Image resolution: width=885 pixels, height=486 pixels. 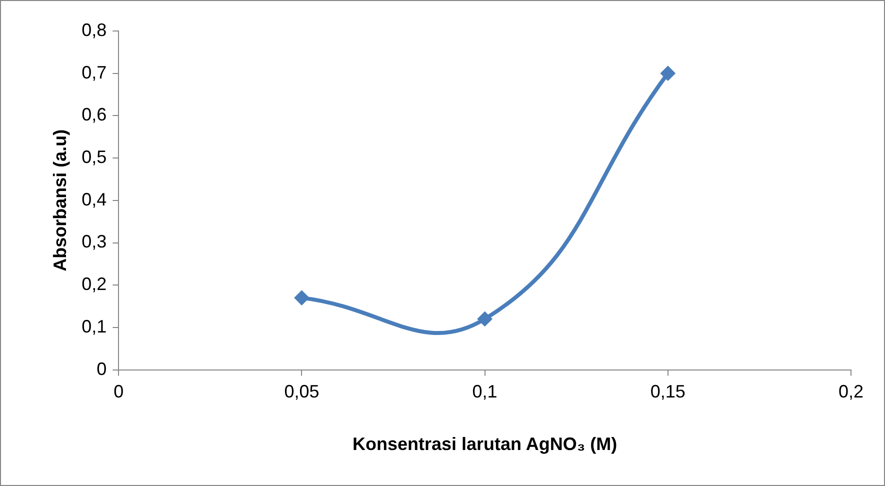 What do you see at coordinates (851, 392) in the screenshot?
I see `x-tick-label: 0,2` at bounding box center [851, 392].